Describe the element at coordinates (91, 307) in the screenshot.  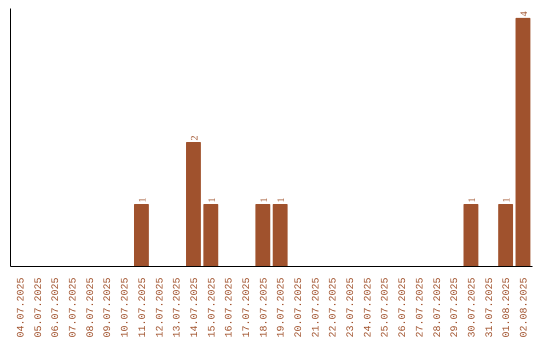
I see `x-tick-label: 08.07.2025` at that location.